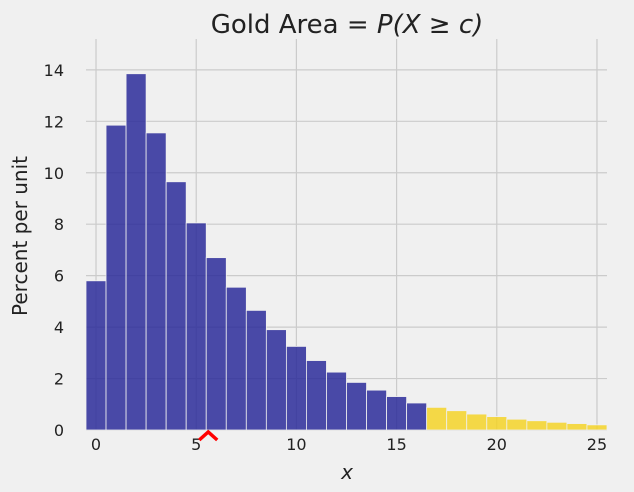  What do you see at coordinates (296, 444) in the screenshot?
I see `x-tick-label: 10` at bounding box center [296, 444].